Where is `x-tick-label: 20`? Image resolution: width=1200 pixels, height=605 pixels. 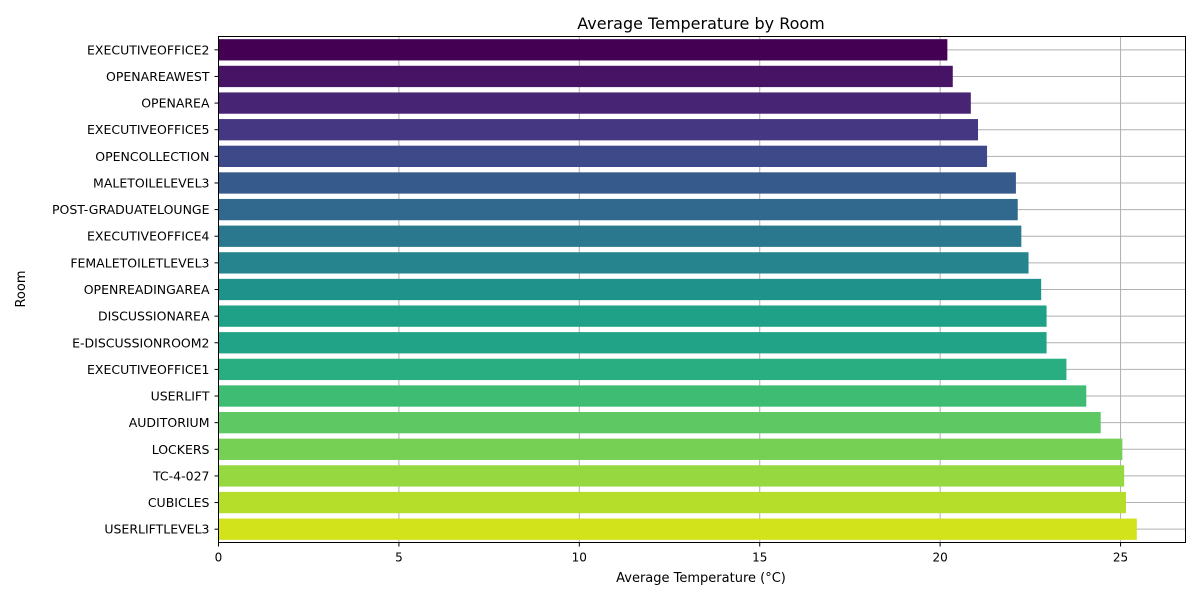 x-tick-label: 20 is located at coordinates (940, 558).